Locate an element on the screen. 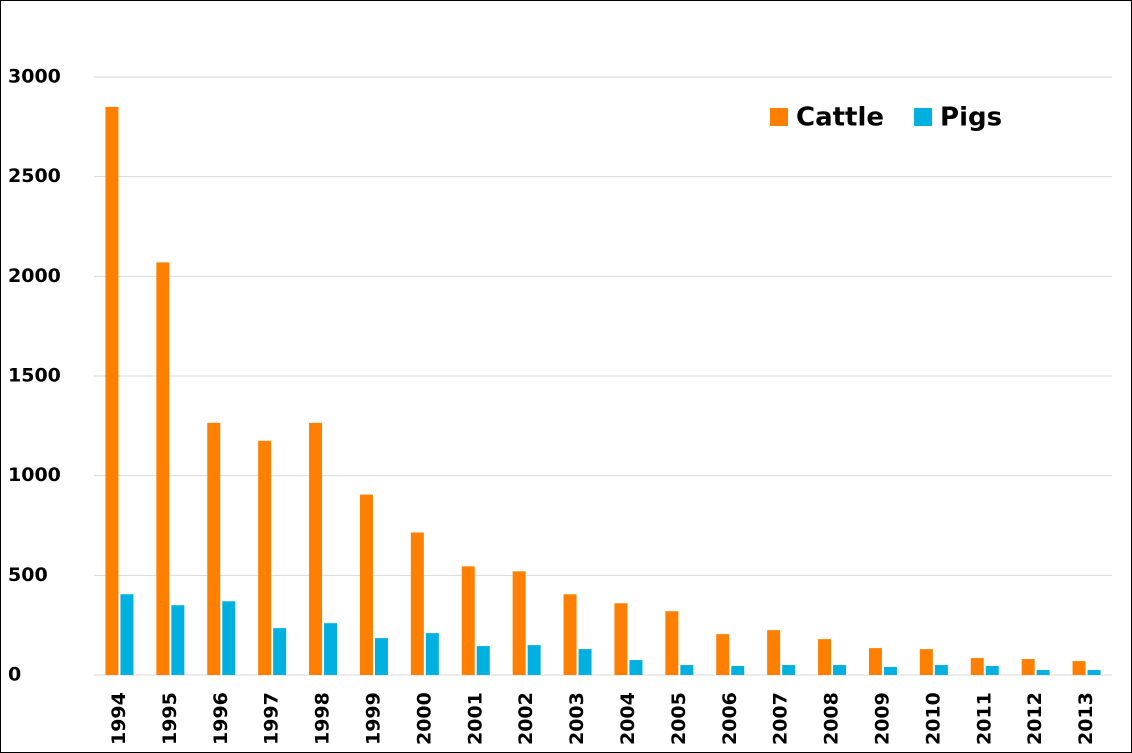 The width and height of the screenshot is (1132, 753). x-tick-label: 2011 is located at coordinates (984, 718).